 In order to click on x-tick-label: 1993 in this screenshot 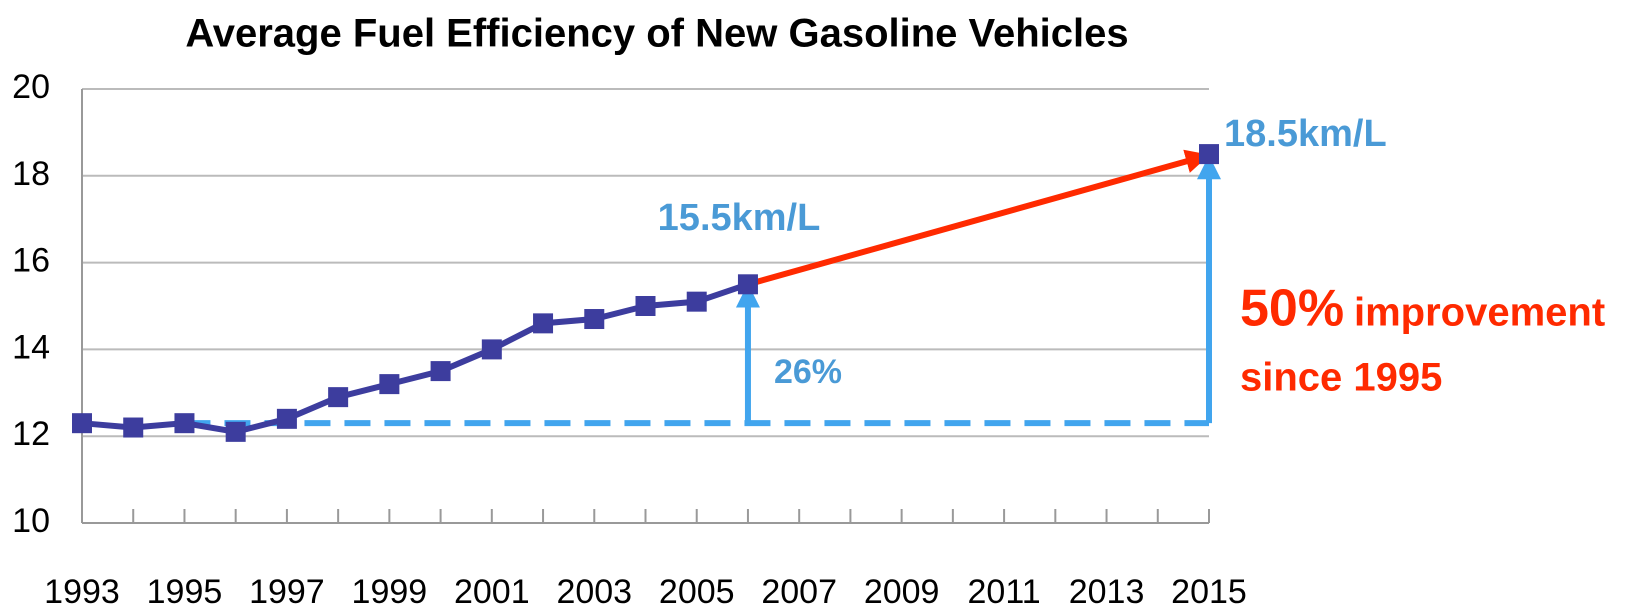, I will do `click(82, 592)`.